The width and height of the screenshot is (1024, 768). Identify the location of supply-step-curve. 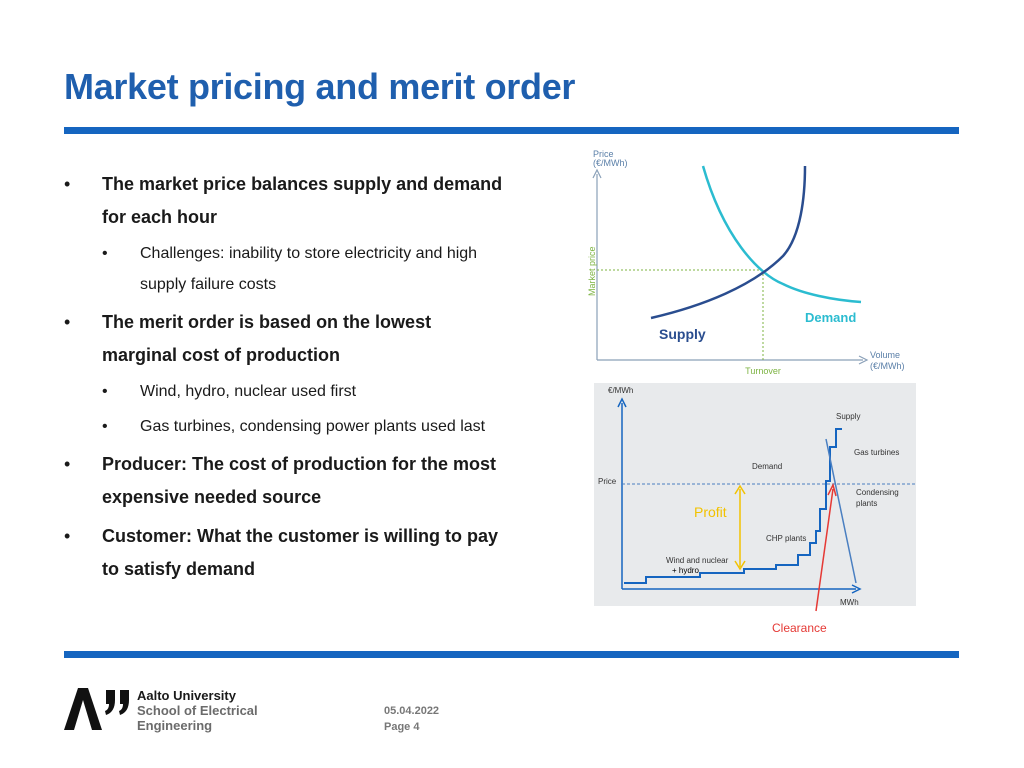
(733, 506).